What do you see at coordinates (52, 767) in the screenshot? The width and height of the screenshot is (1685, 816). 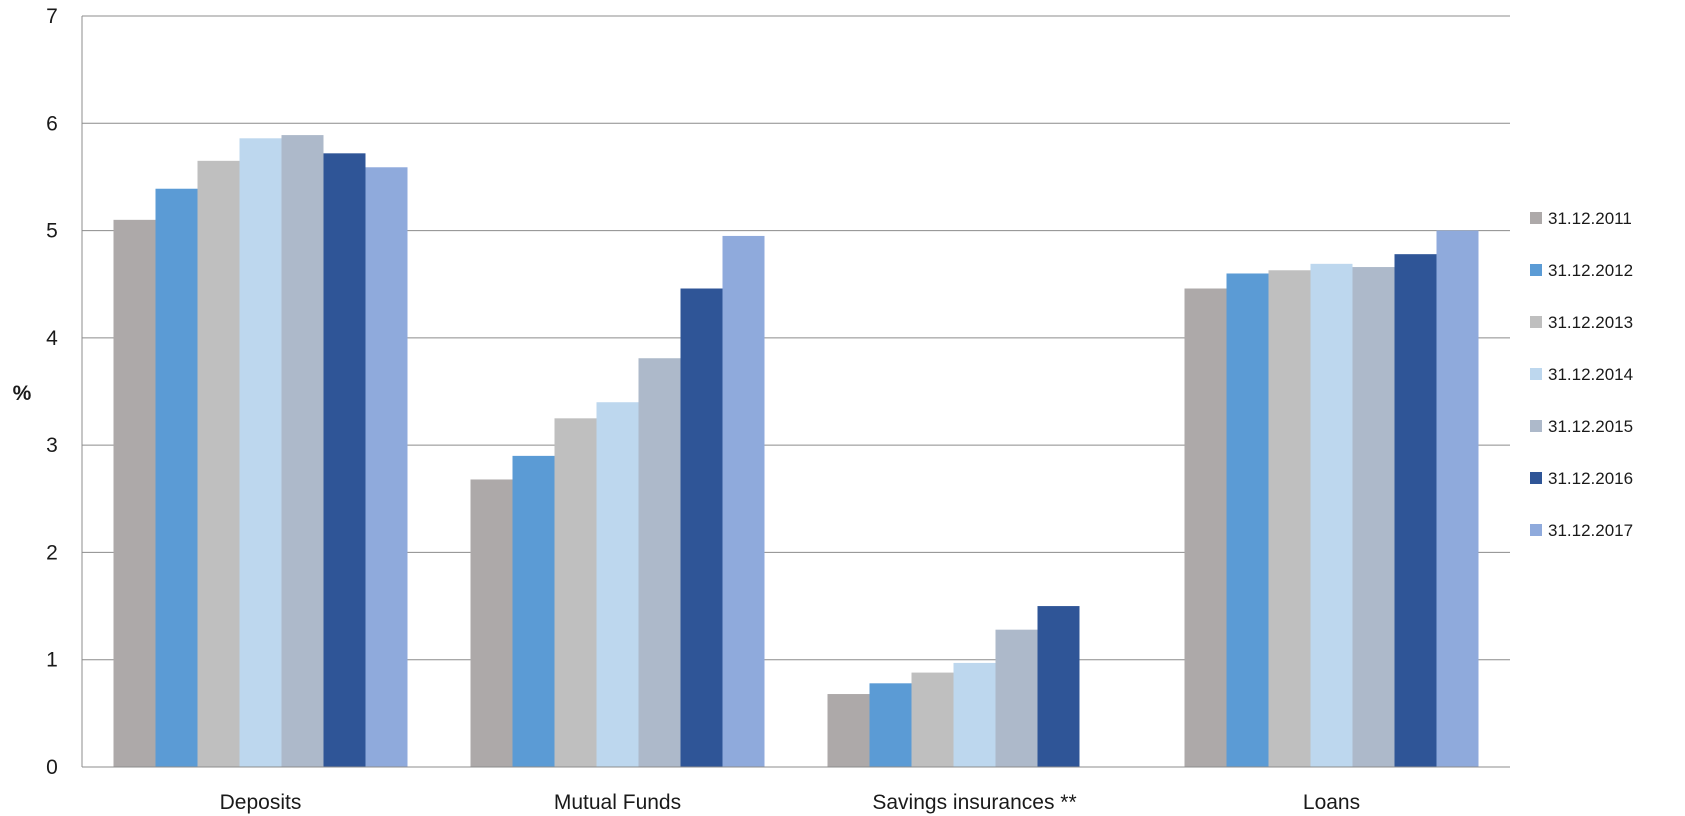 I see `y-tick-label: 0` at bounding box center [52, 767].